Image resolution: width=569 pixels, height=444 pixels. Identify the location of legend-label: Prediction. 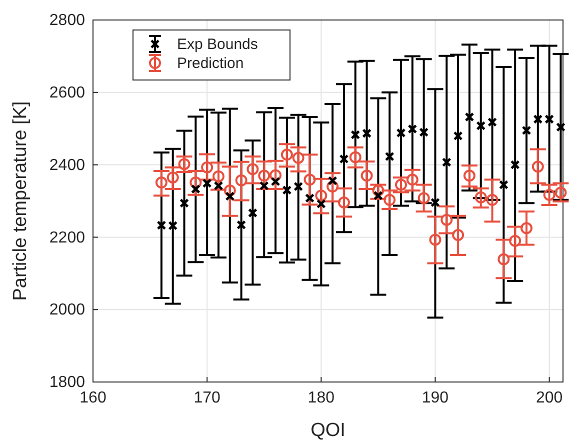
(210, 63).